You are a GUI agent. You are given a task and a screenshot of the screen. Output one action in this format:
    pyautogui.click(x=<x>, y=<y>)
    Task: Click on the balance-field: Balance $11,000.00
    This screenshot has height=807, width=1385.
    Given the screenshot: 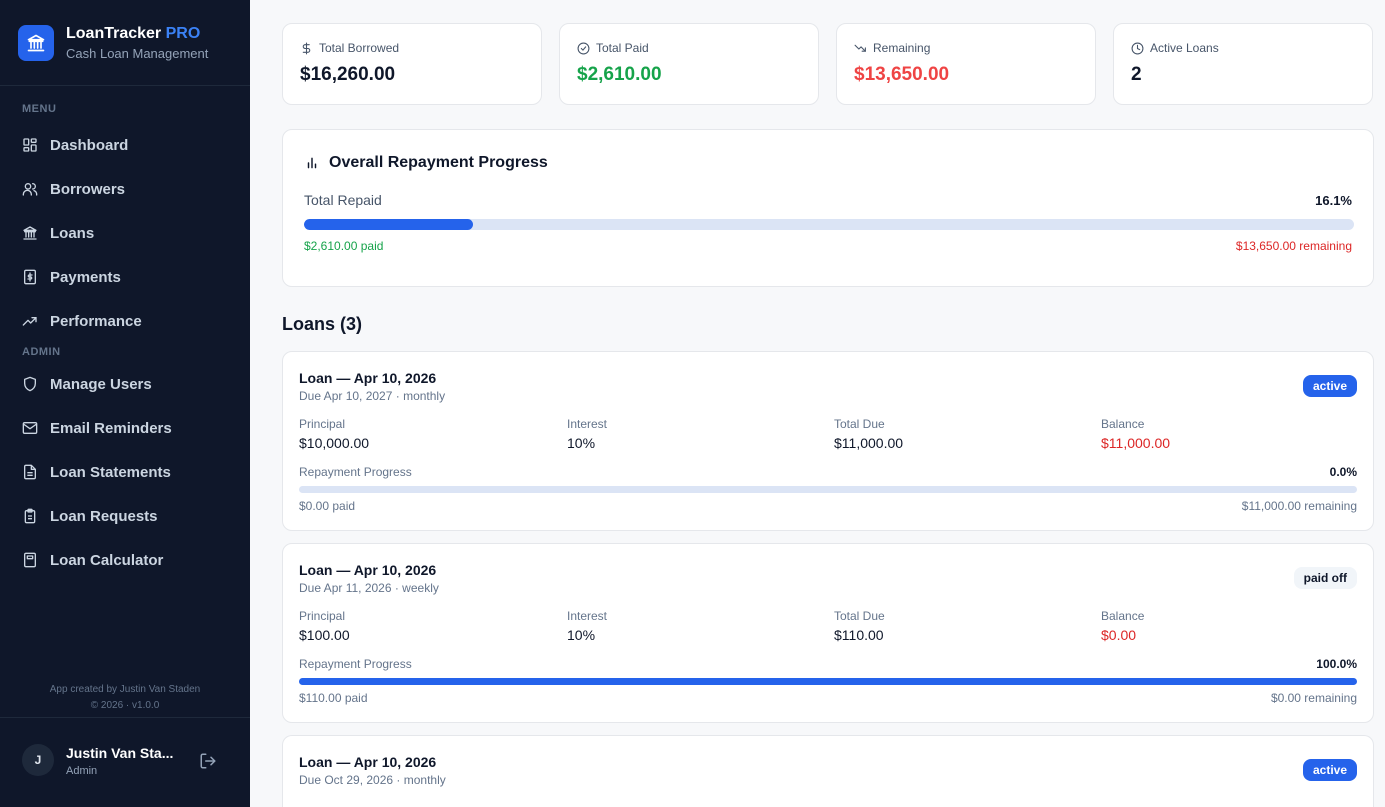 What is the action you would take?
    pyautogui.click(x=1135, y=434)
    